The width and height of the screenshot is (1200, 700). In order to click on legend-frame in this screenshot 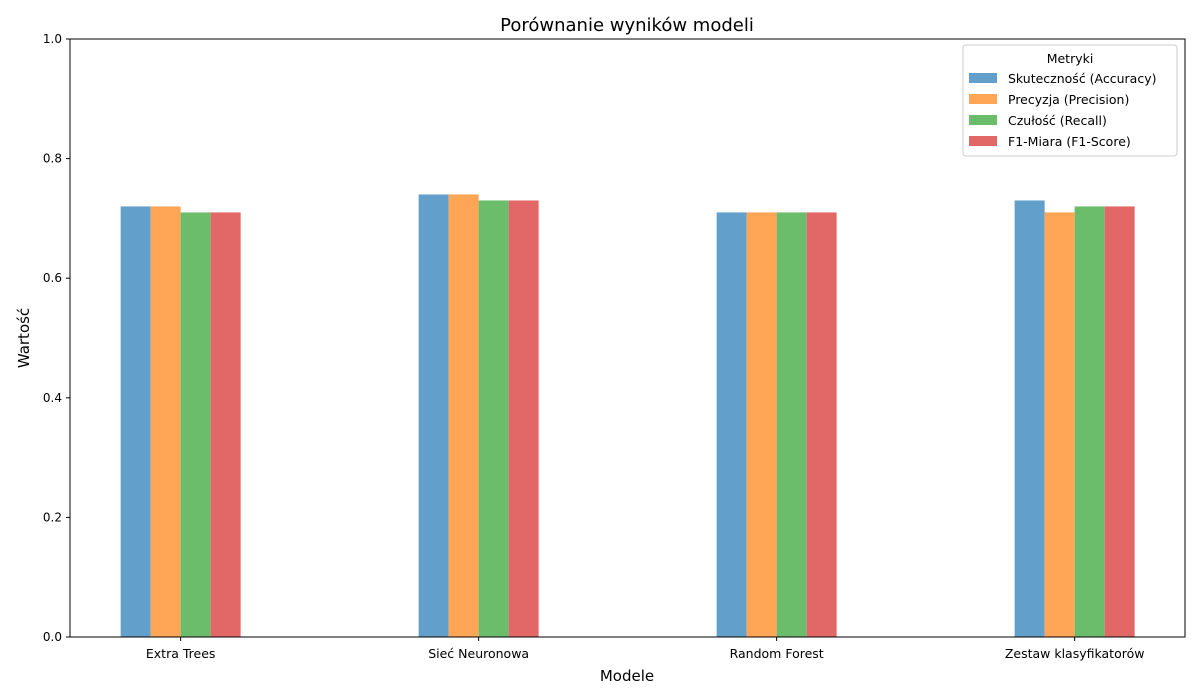, I will do `click(1070, 100)`.